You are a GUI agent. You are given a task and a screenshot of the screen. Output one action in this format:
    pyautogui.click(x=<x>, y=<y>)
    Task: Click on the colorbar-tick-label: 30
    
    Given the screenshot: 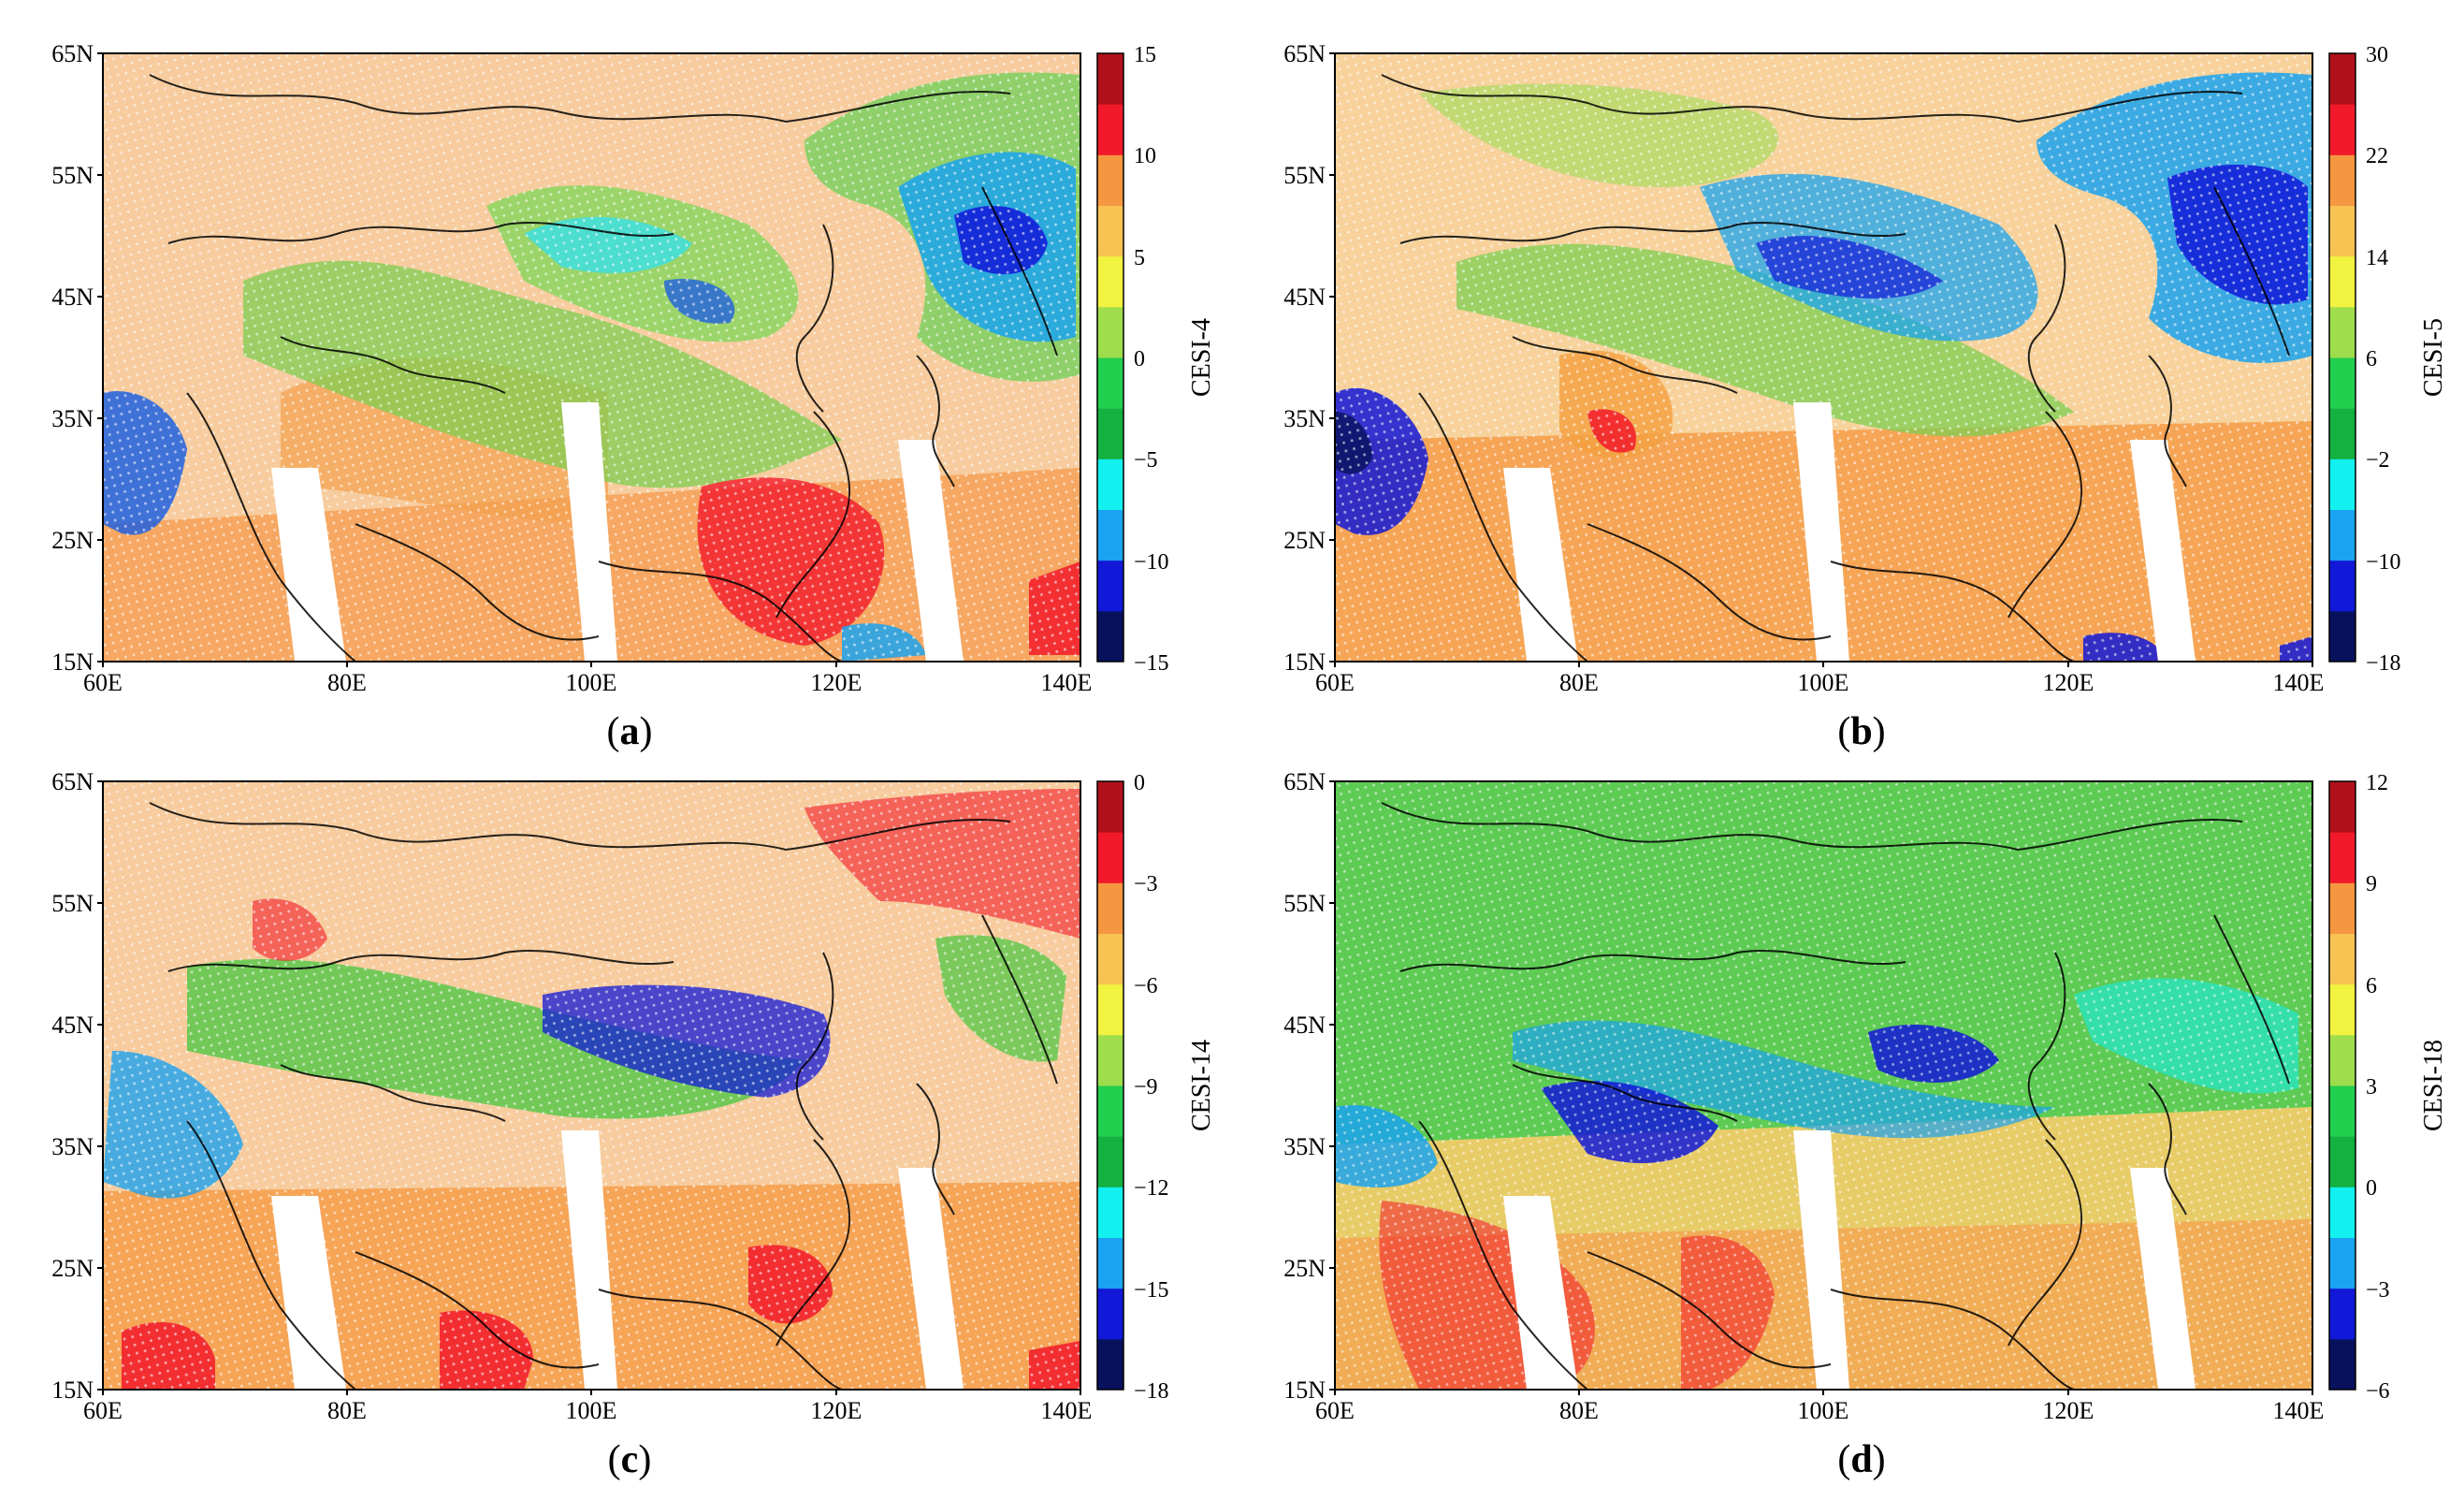 What is the action you would take?
    pyautogui.click(x=2377, y=55)
    